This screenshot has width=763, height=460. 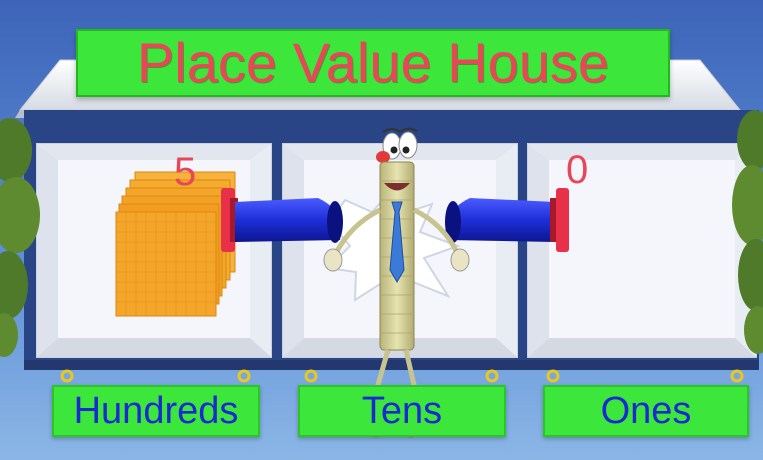 I want to click on hundreds-digit: 5, so click(x=185, y=172).